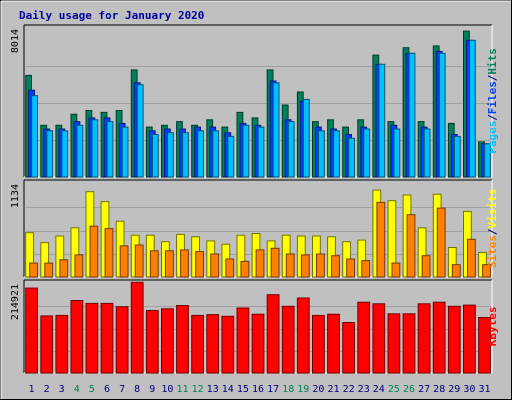  I want to click on x-tick-label-day-9: 9, so click(152, 389).